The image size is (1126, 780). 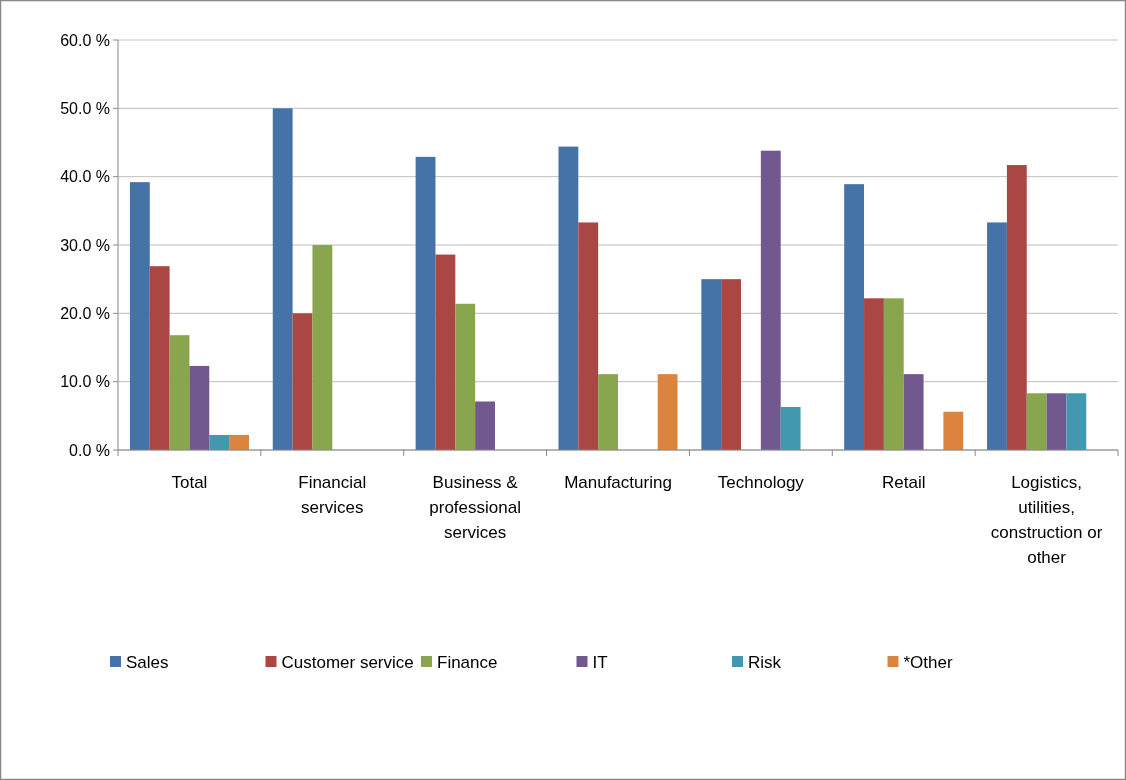 What do you see at coordinates (467, 662) in the screenshot?
I see `legend-label: Finance` at bounding box center [467, 662].